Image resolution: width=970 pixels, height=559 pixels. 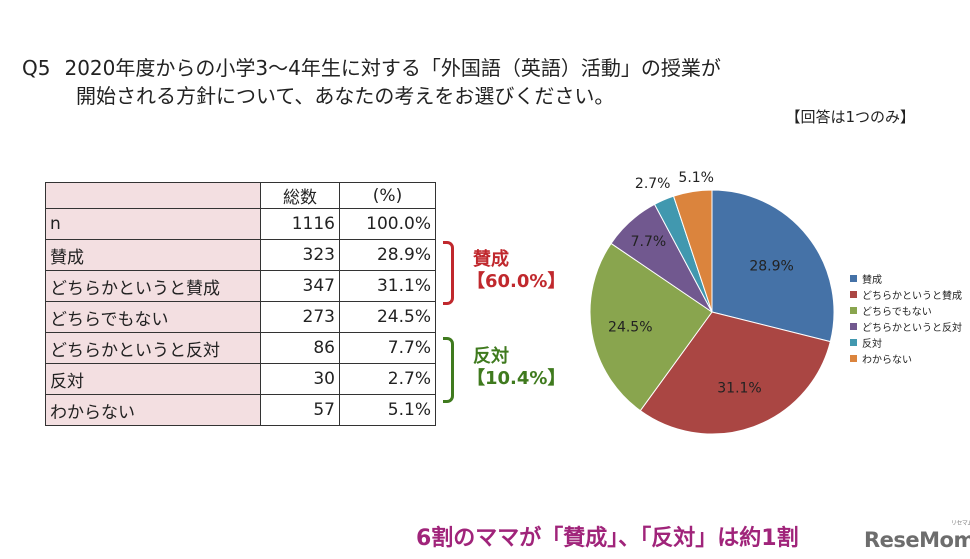 I want to click on table-row: n 1116 100.0%, so click(x=240, y=224).